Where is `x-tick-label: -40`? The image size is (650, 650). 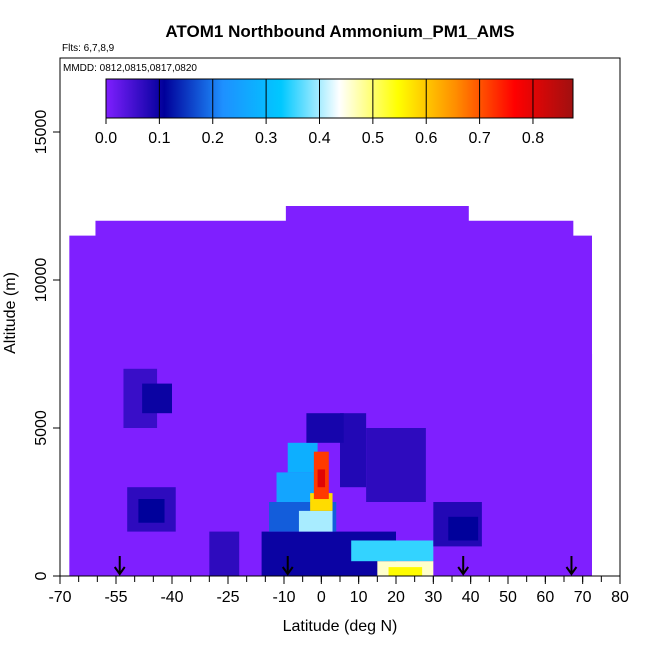 x-tick-label: -40 is located at coordinates (171, 597).